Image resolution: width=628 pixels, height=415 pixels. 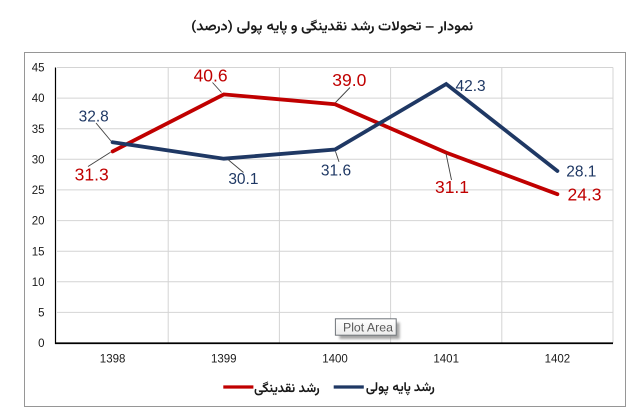 I want to click on svg-text: 39.0, so click(x=349, y=80).